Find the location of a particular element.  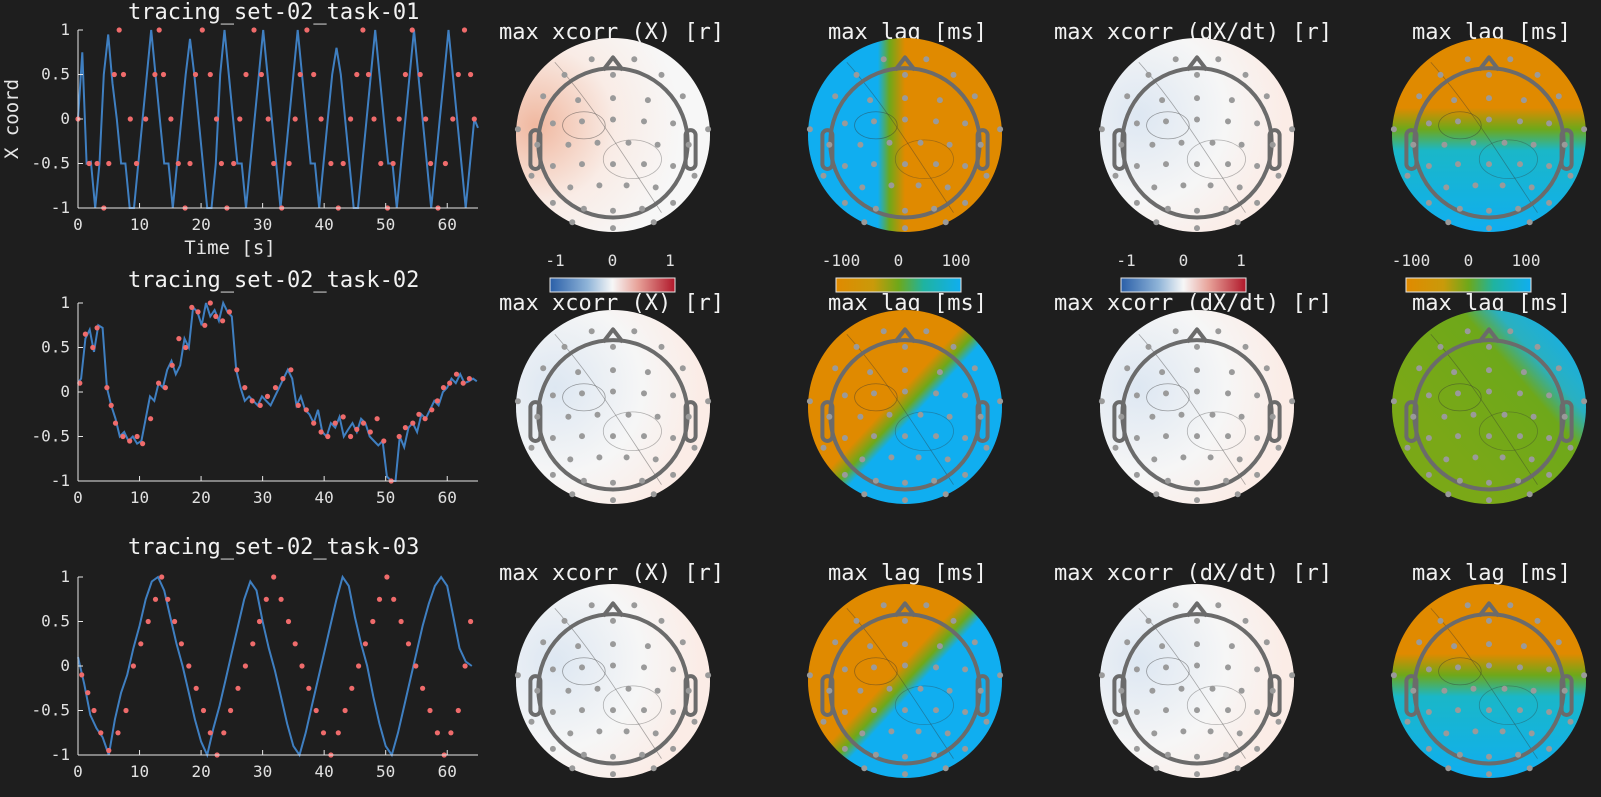

x-tick-label: 50 is located at coordinates (385, 224).